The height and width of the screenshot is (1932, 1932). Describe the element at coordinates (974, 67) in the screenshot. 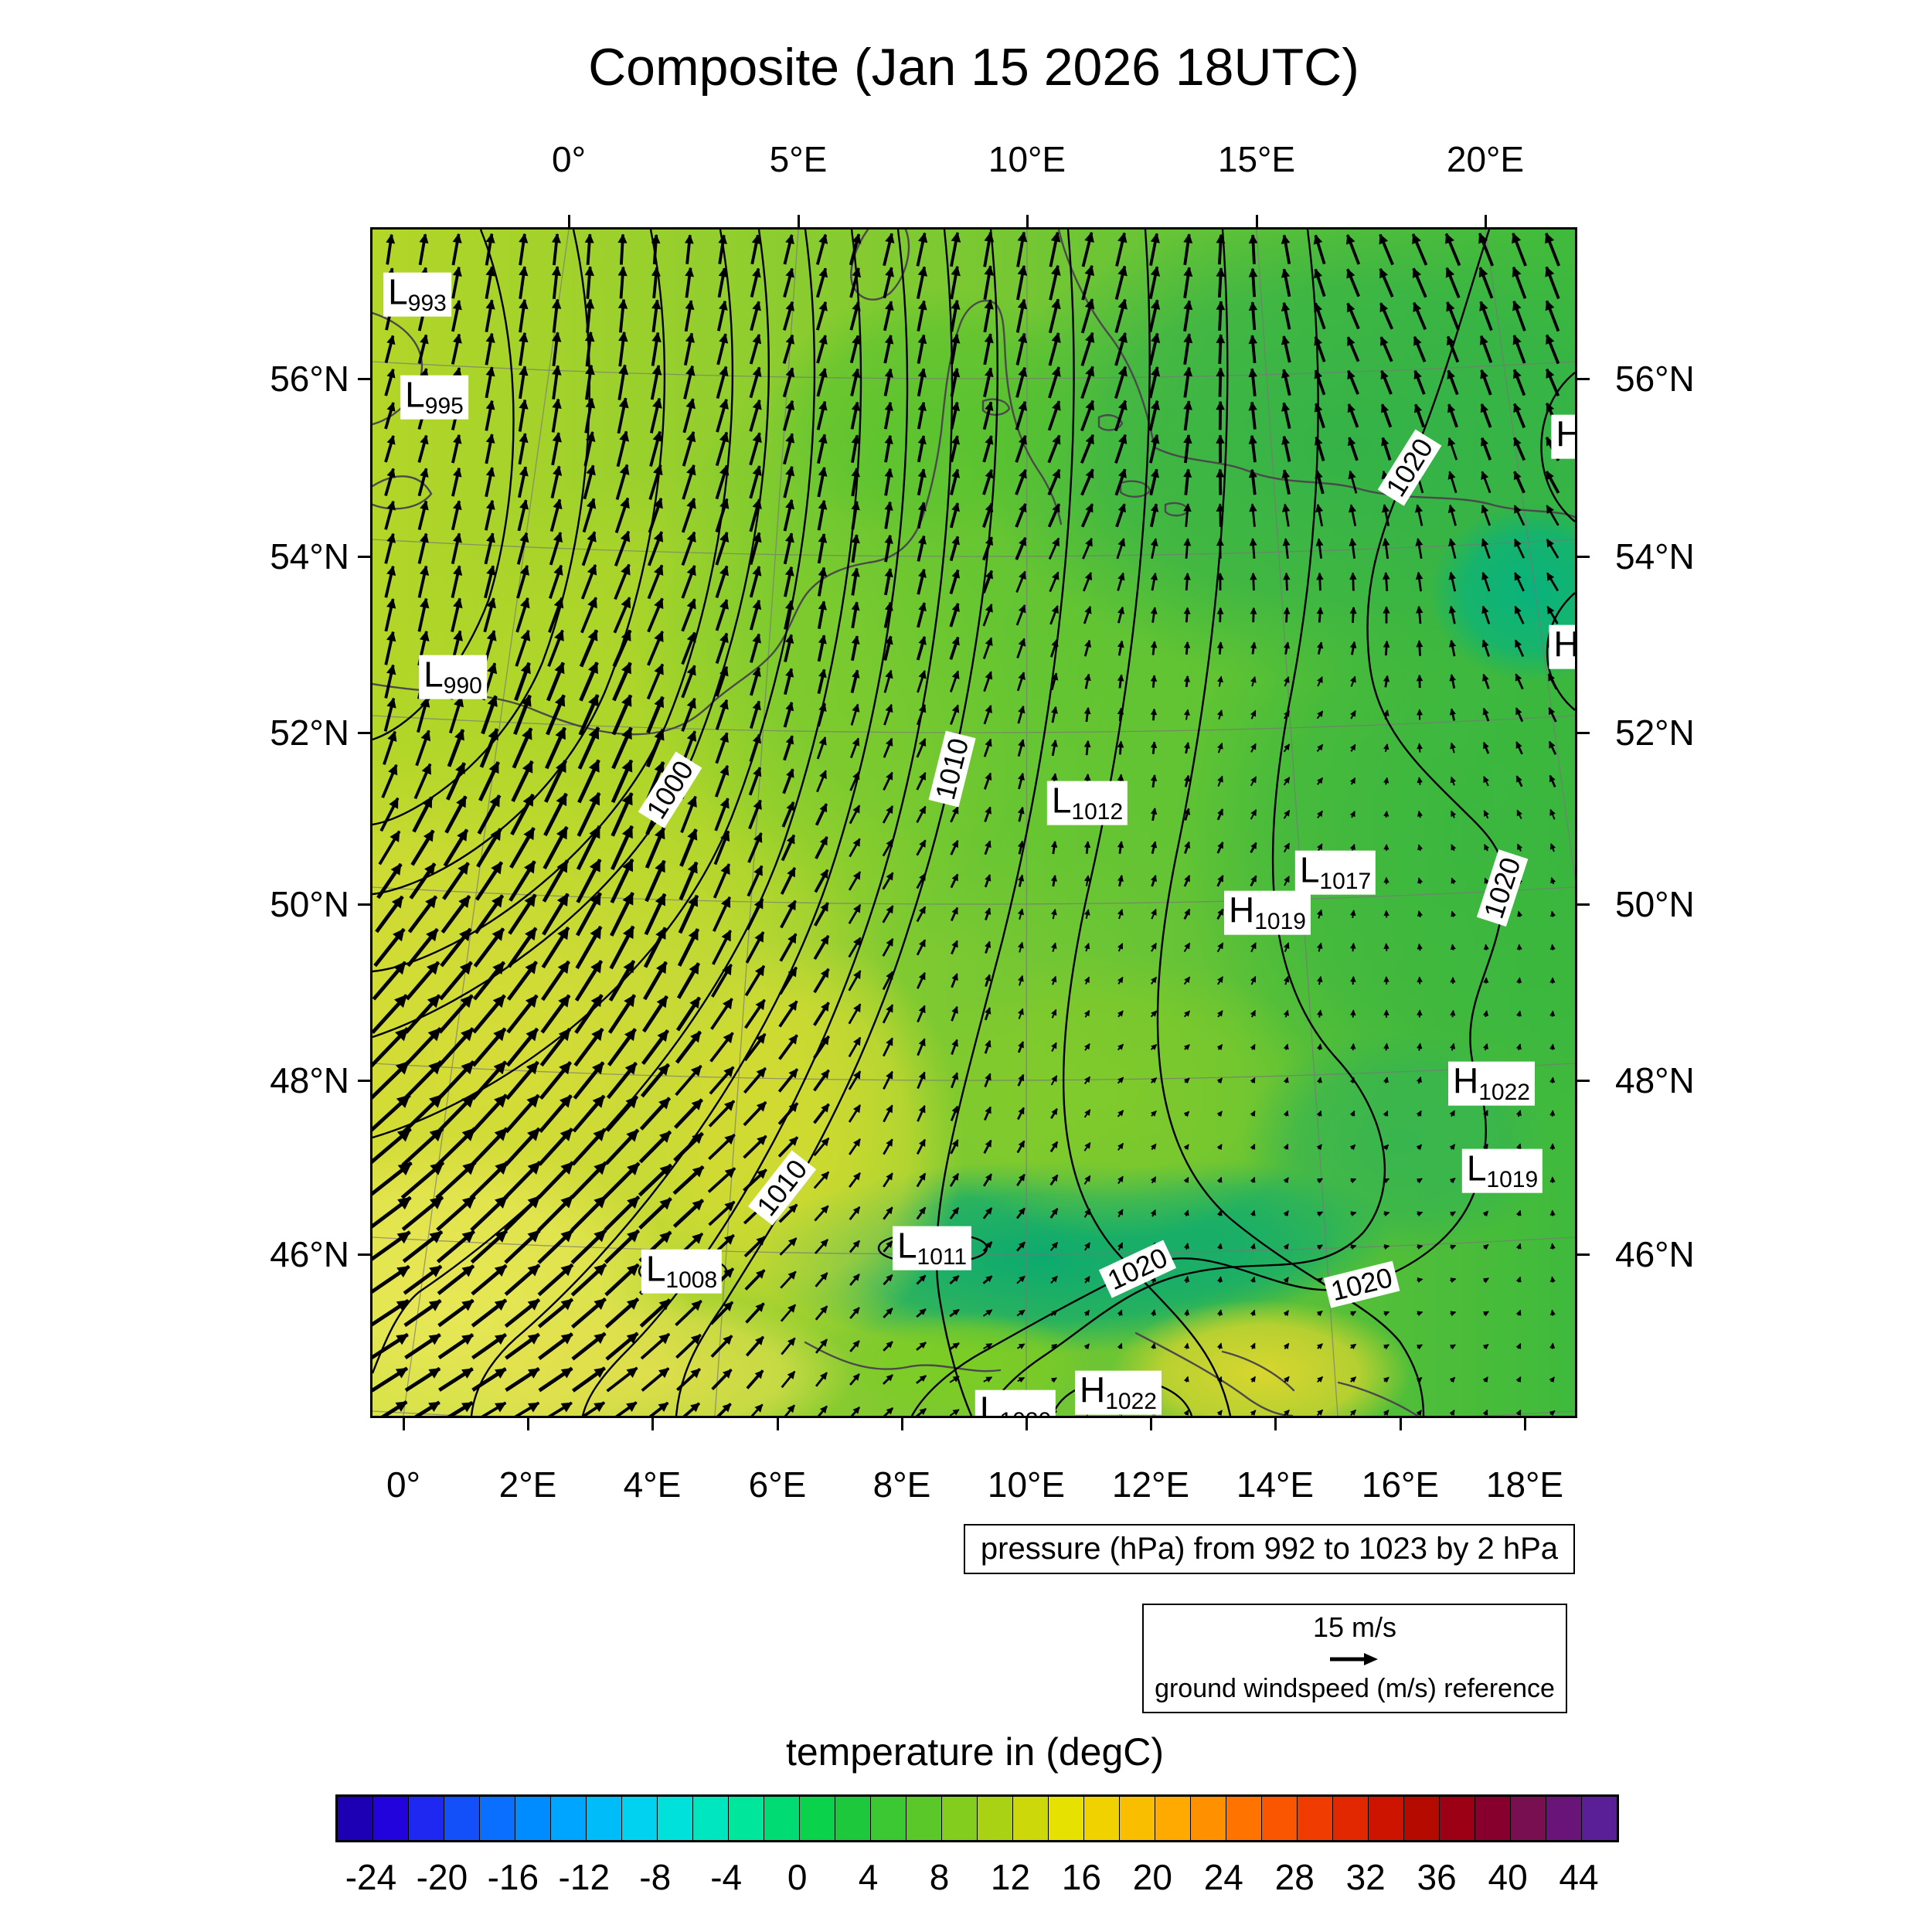

I see `figure-title: Composite (Jan 15 2026 18UTC)` at that location.